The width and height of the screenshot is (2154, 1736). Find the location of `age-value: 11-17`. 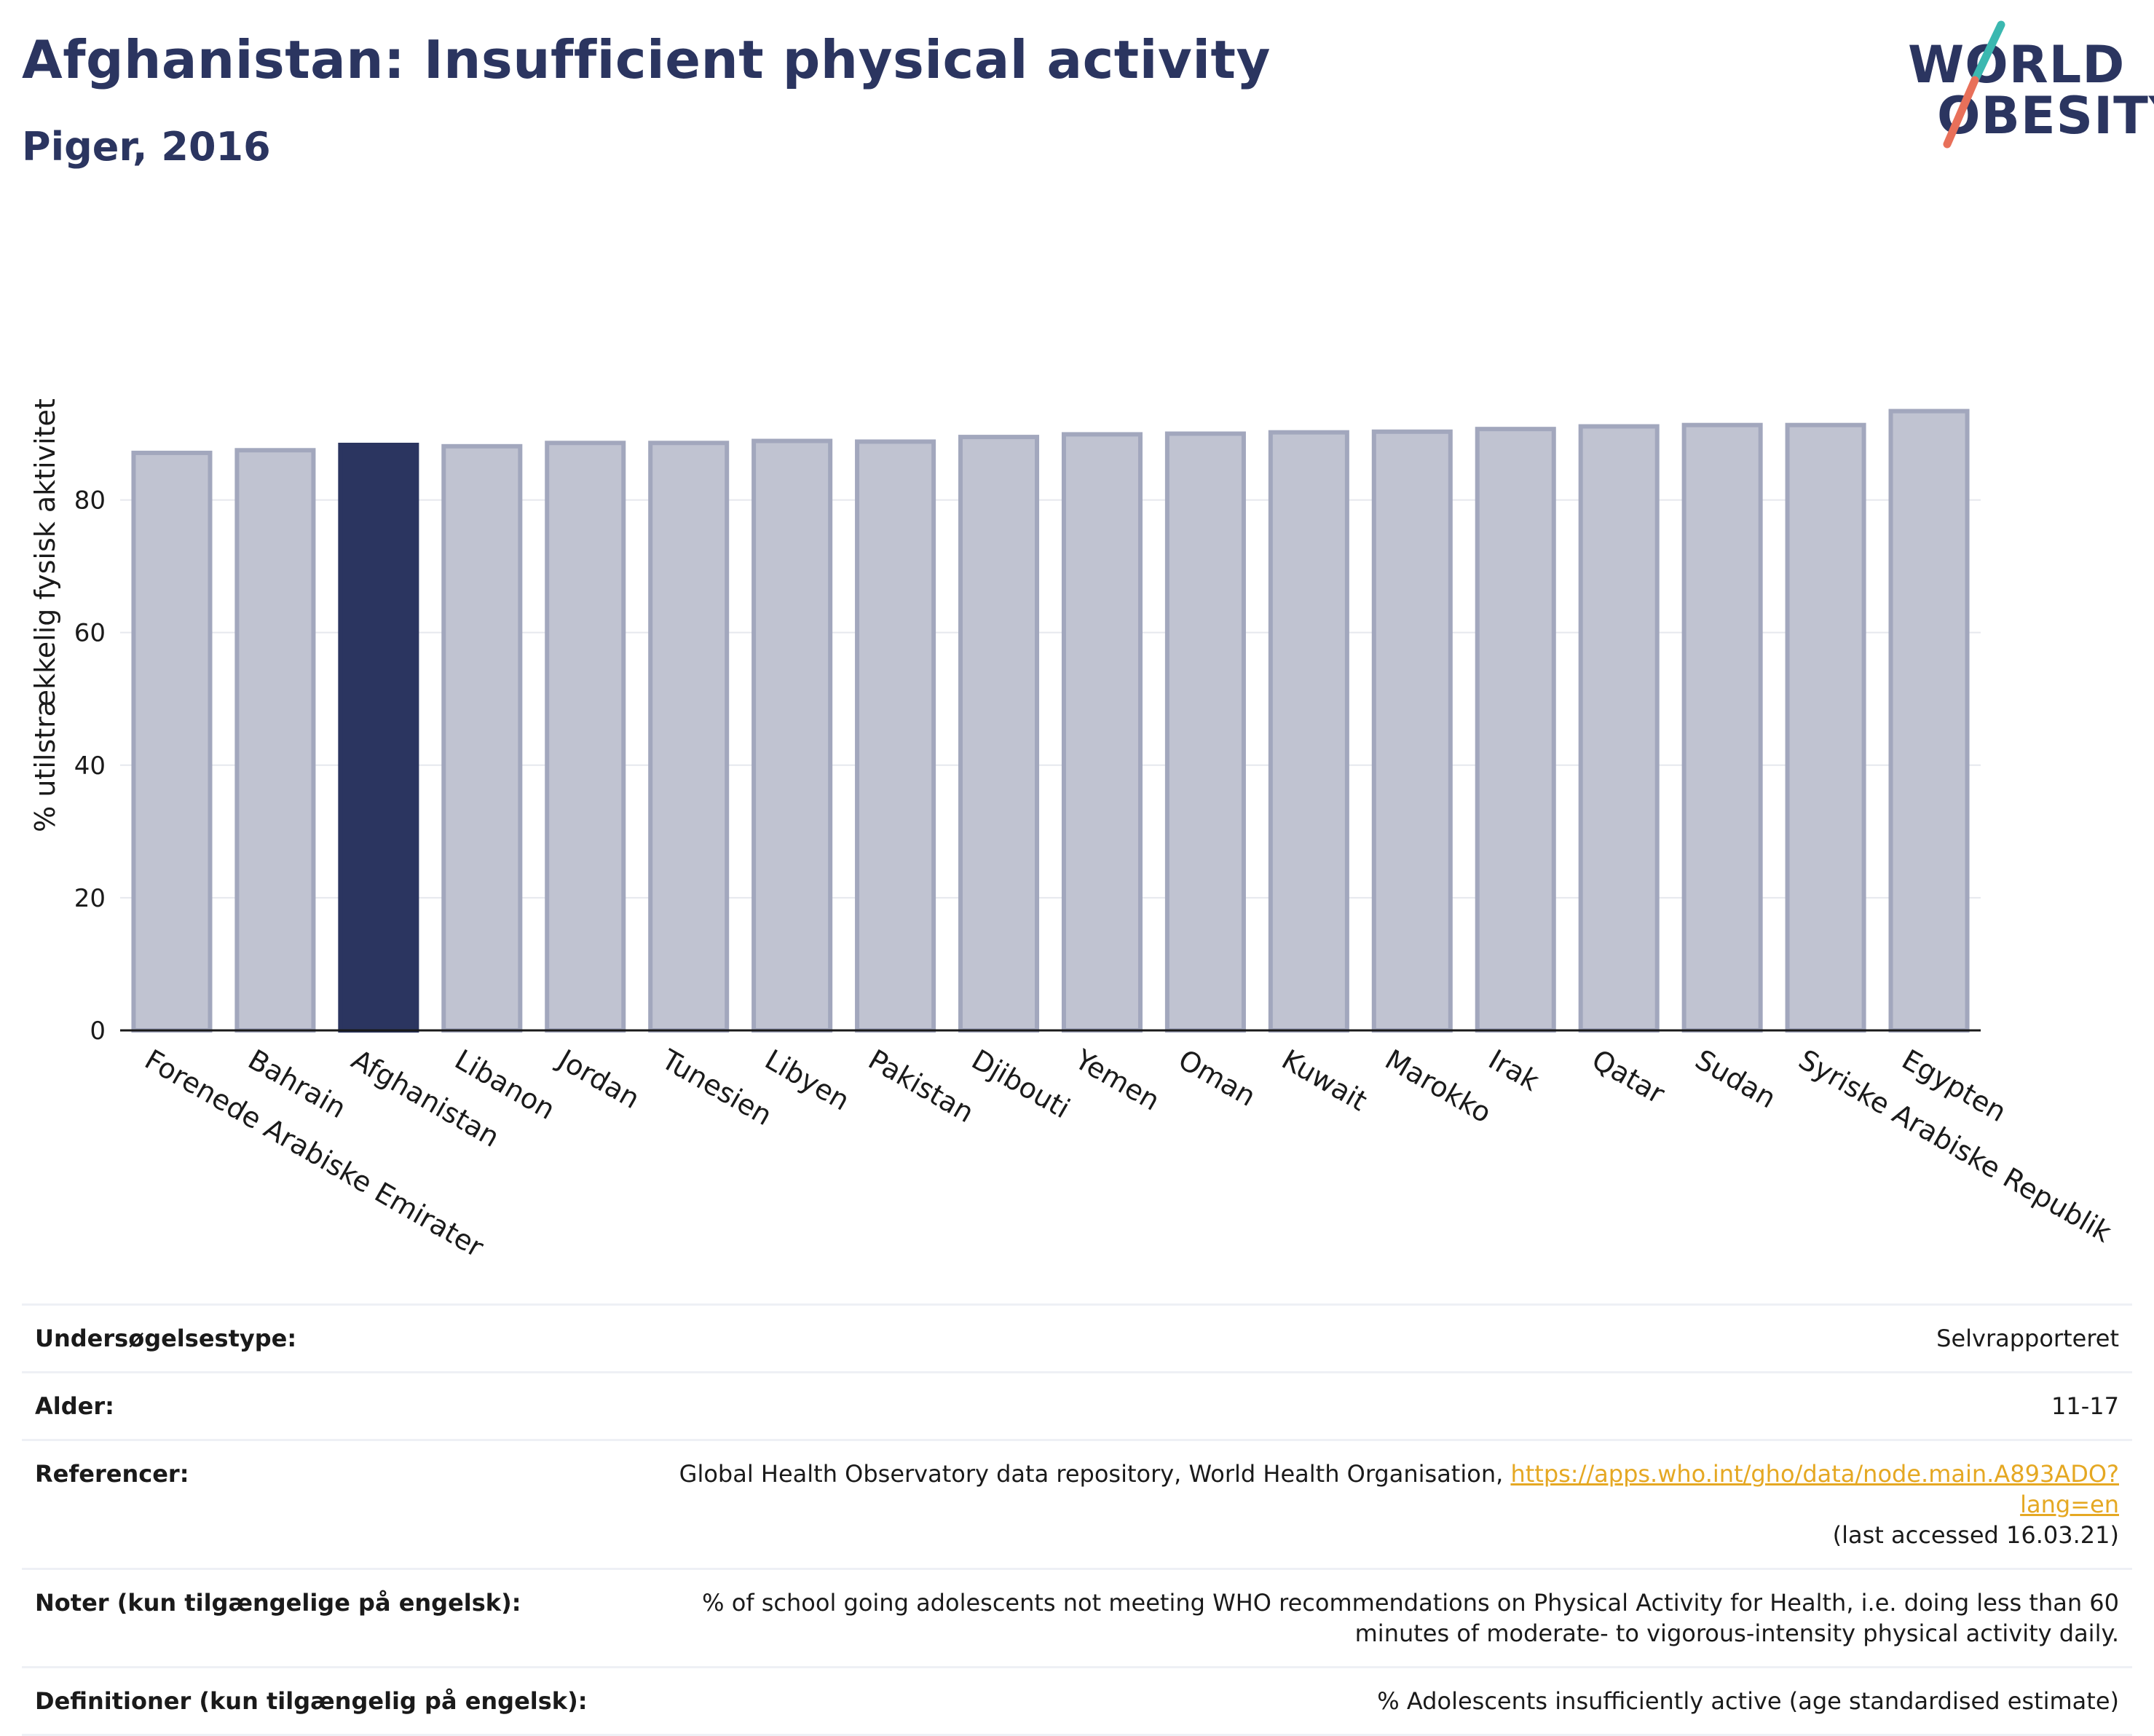

age-value: 11-17 is located at coordinates (2085, 1406).